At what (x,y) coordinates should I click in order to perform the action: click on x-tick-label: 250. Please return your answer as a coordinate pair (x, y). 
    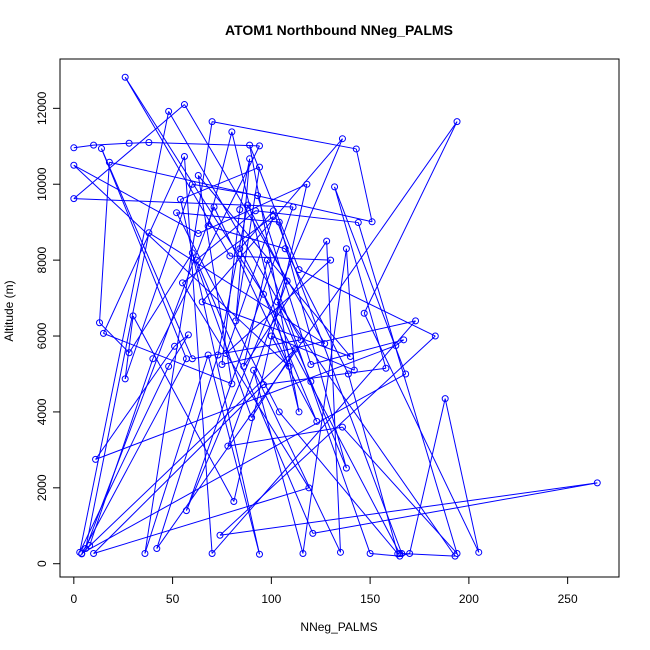
    Looking at the image, I should click on (568, 599).